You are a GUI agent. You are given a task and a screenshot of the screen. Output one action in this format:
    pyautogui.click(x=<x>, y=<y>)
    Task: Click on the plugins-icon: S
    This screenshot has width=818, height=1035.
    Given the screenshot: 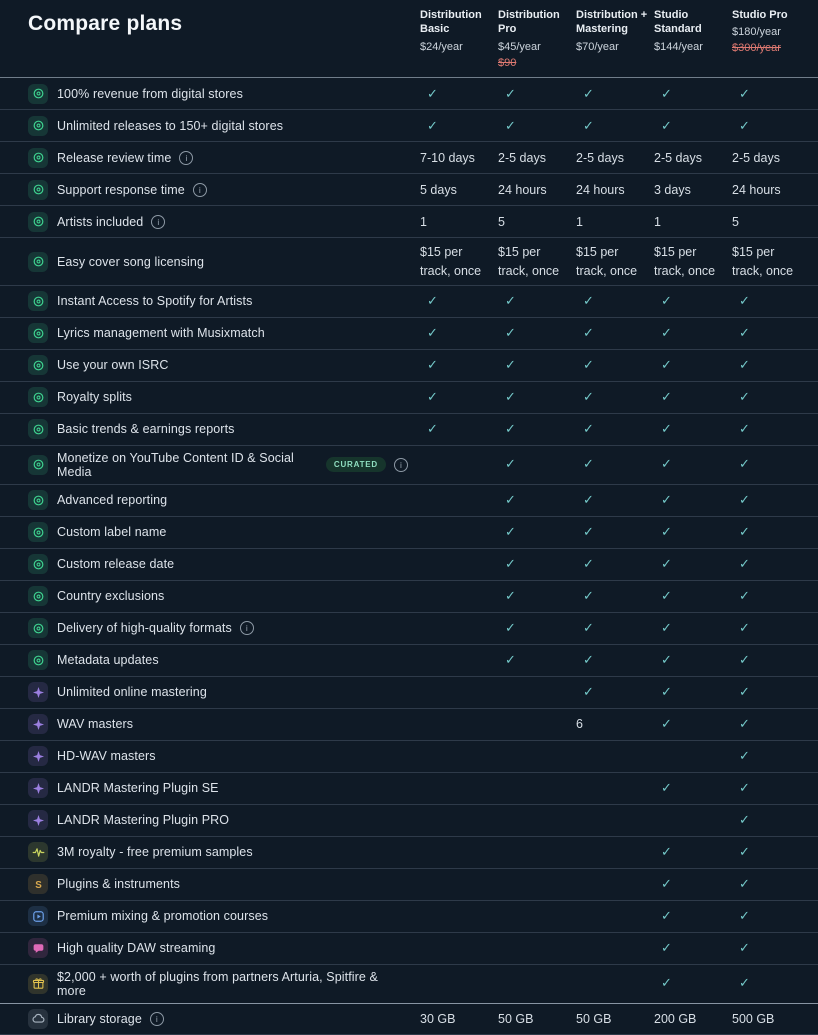 What is the action you would take?
    pyautogui.click(x=38, y=884)
    